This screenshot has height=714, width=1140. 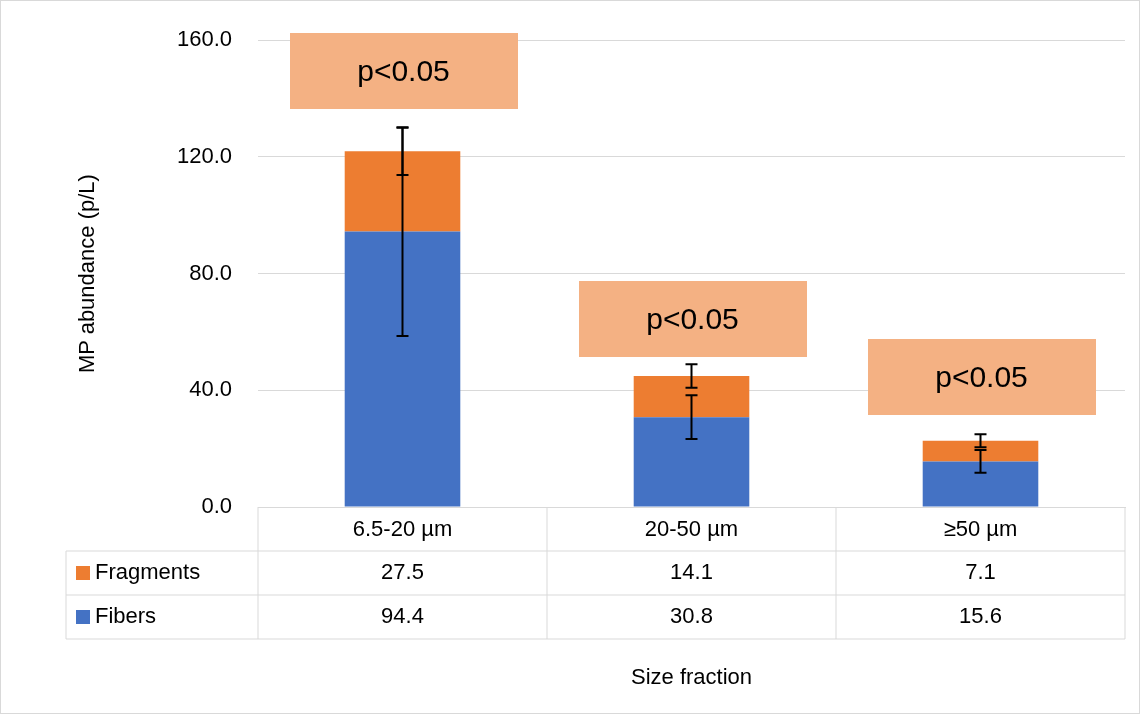 What do you see at coordinates (980, 572) in the screenshot?
I see `data-label: 7.1` at bounding box center [980, 572].